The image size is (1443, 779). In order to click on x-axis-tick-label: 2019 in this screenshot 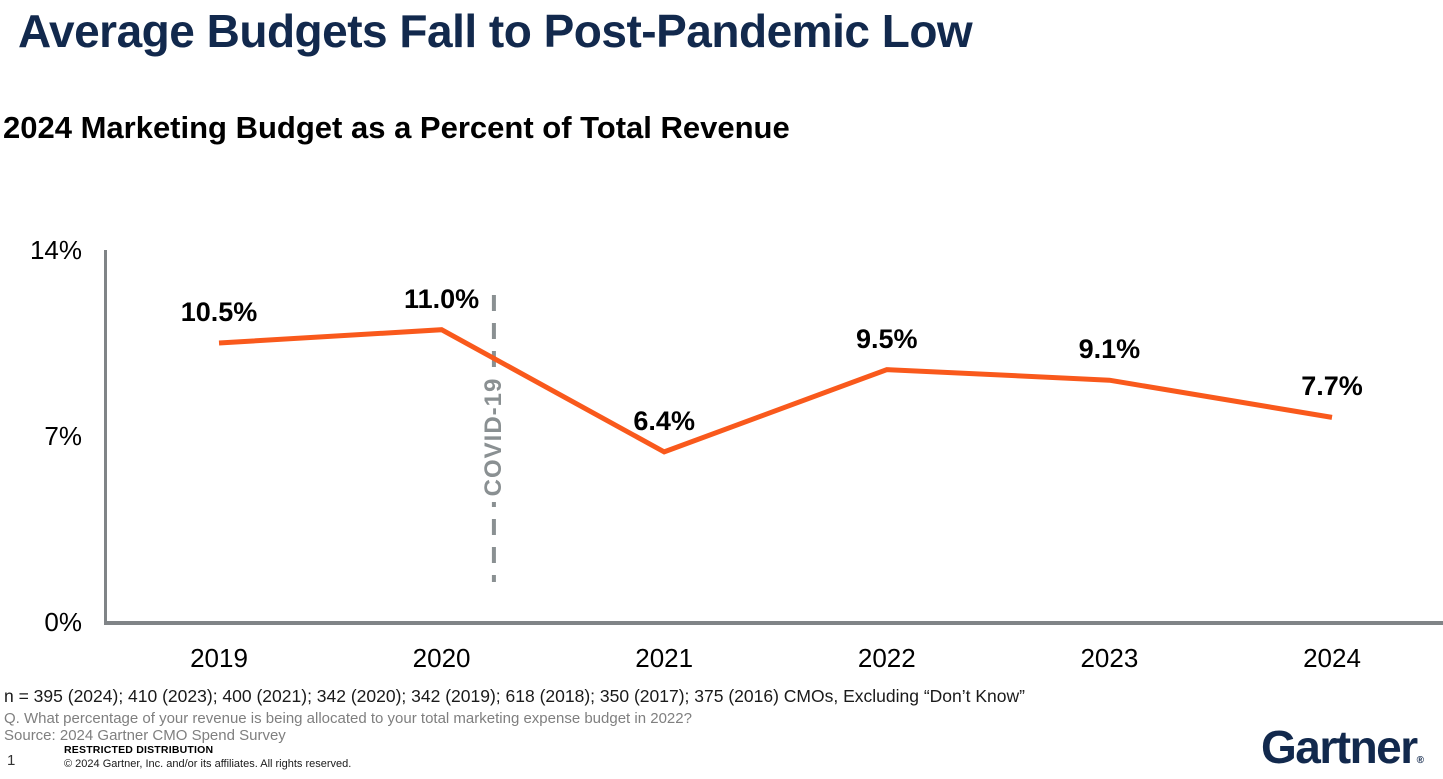, I will do `click(219, 658)`.